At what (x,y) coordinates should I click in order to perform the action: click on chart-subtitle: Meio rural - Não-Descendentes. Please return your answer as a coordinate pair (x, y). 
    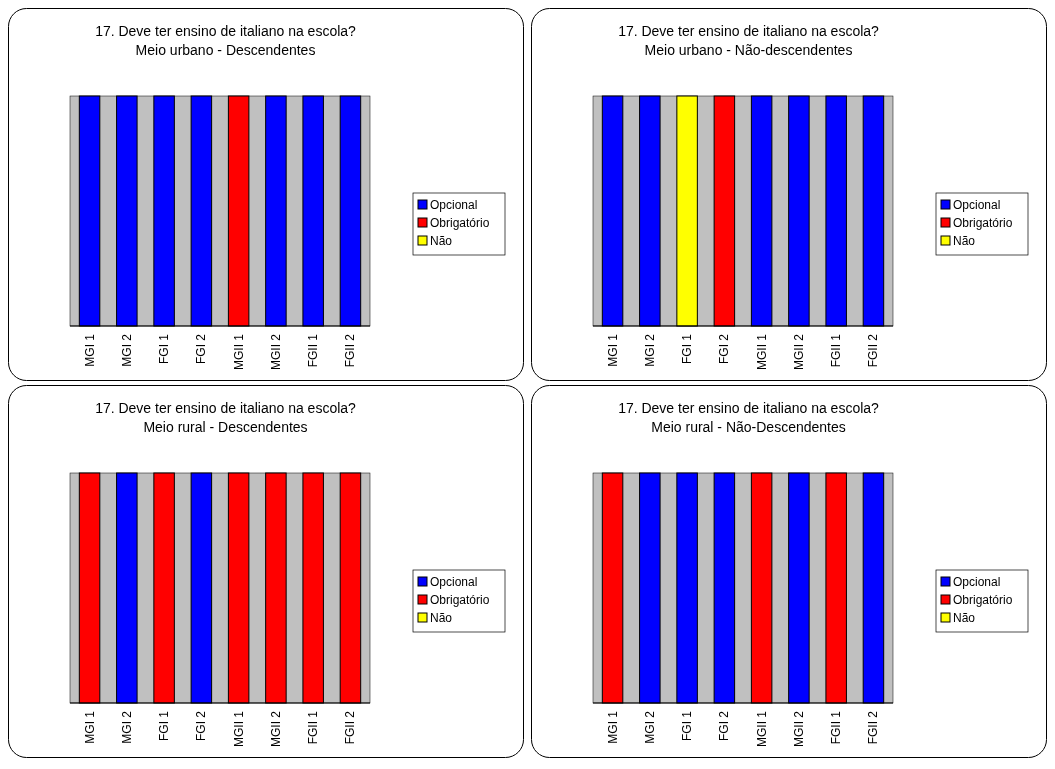
    Looking at the image, I should click on (748, 427).